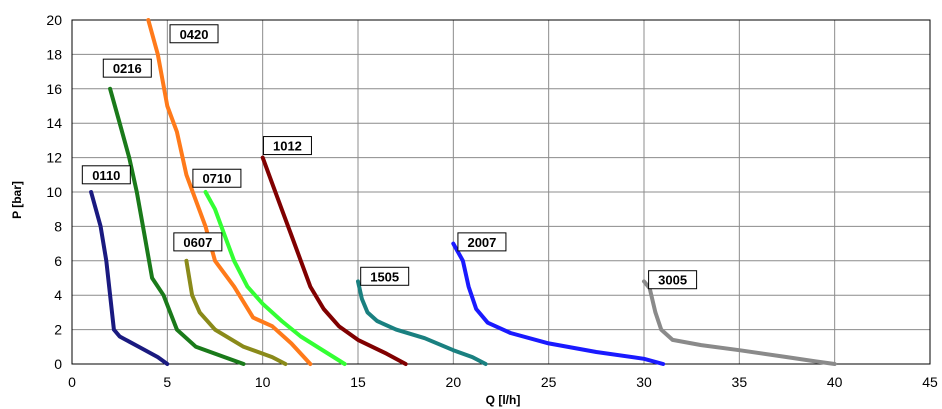  I want to click on y-tick-label: 20, so click(54, 20).